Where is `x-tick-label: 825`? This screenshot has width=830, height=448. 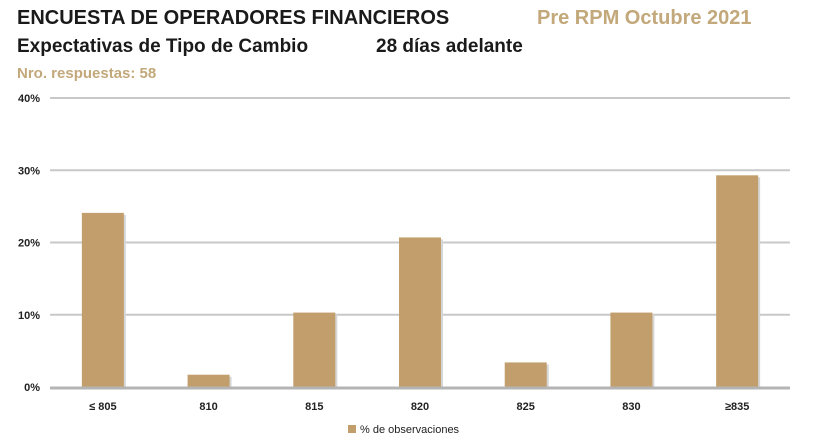 x-tick-label: 825 is located at coordinates (526, 407).